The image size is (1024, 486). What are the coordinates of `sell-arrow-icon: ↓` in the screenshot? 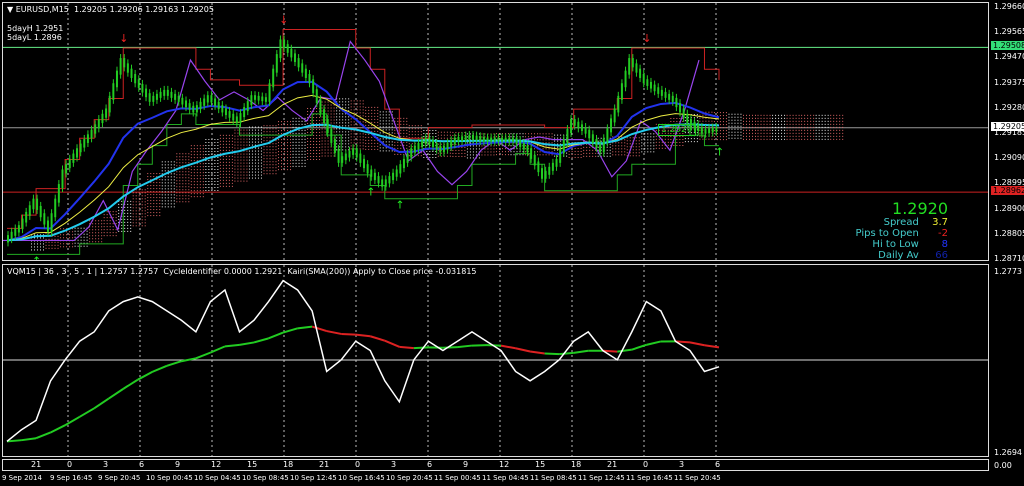 It's located at (123, 38).